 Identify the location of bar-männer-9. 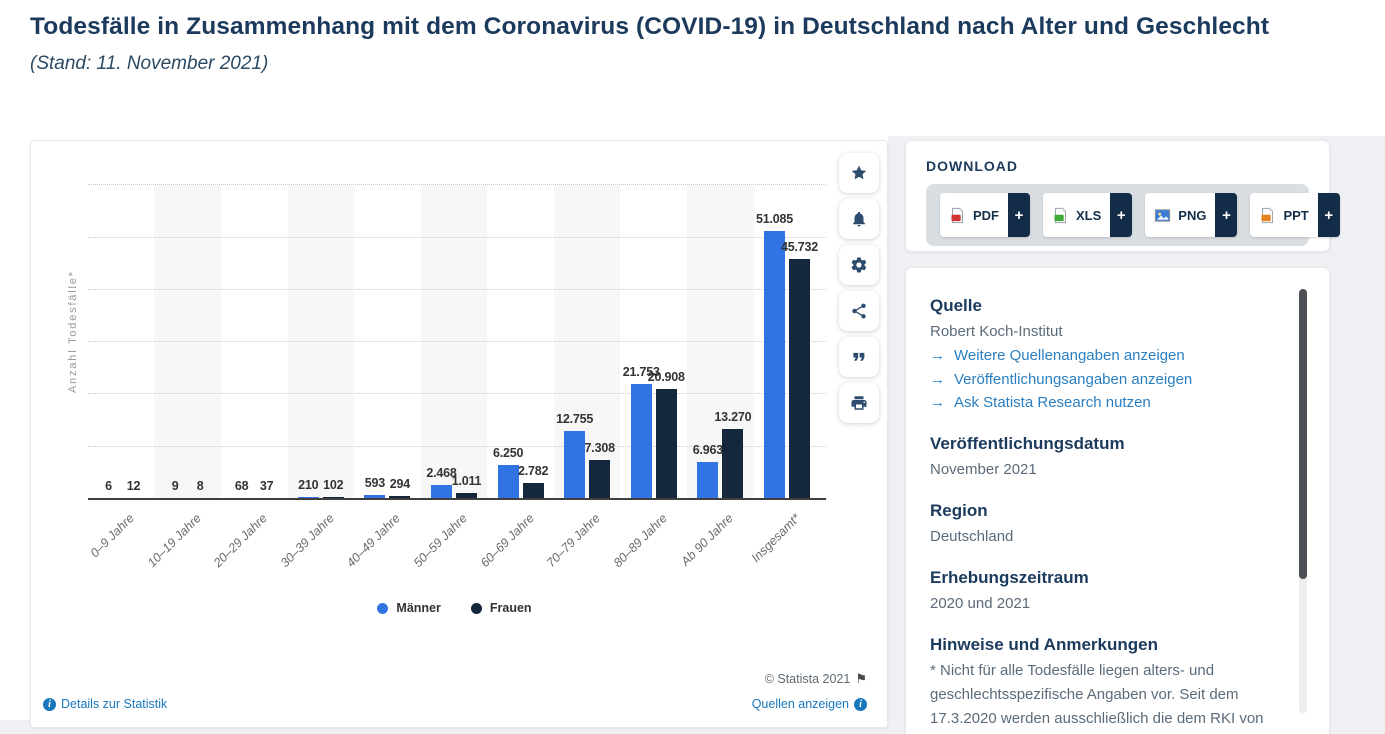
(641, 441).